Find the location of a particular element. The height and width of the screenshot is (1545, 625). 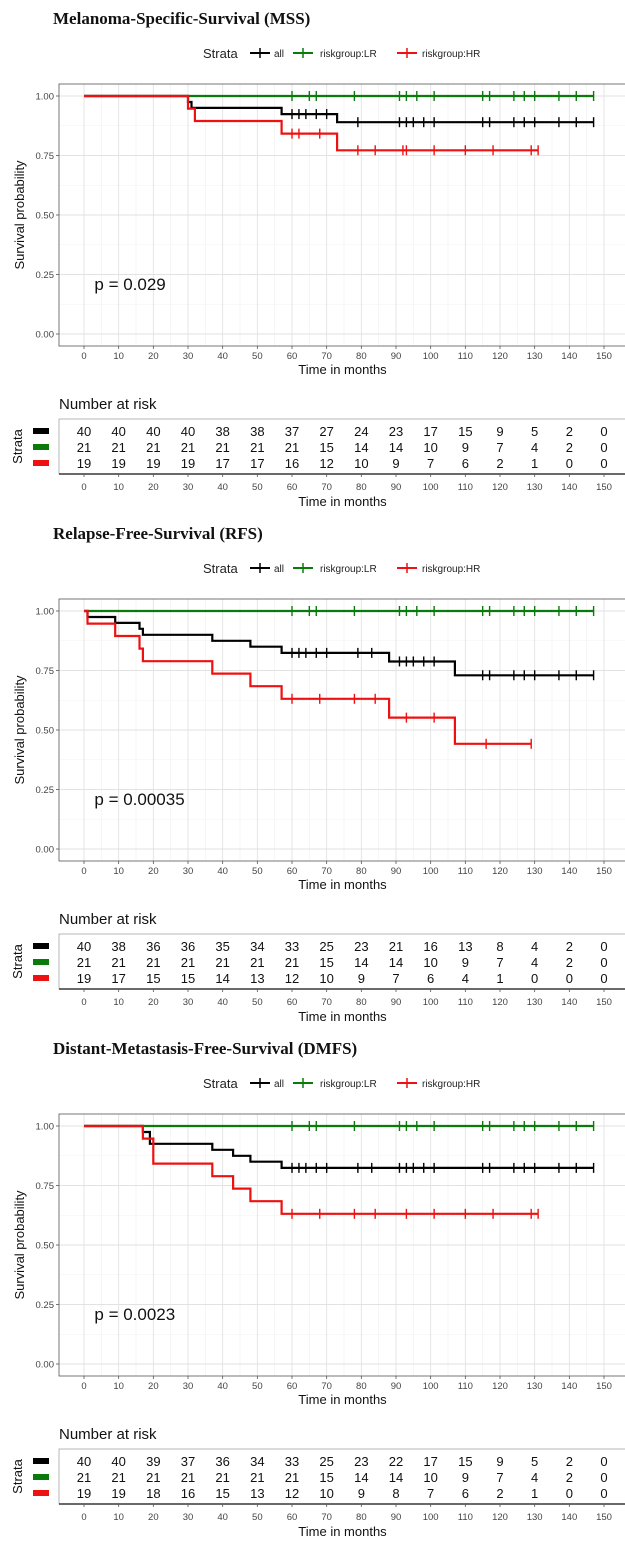

chart-title: Melanoma-Specific-Survival (MSS) is located at coordinates (181, 18).